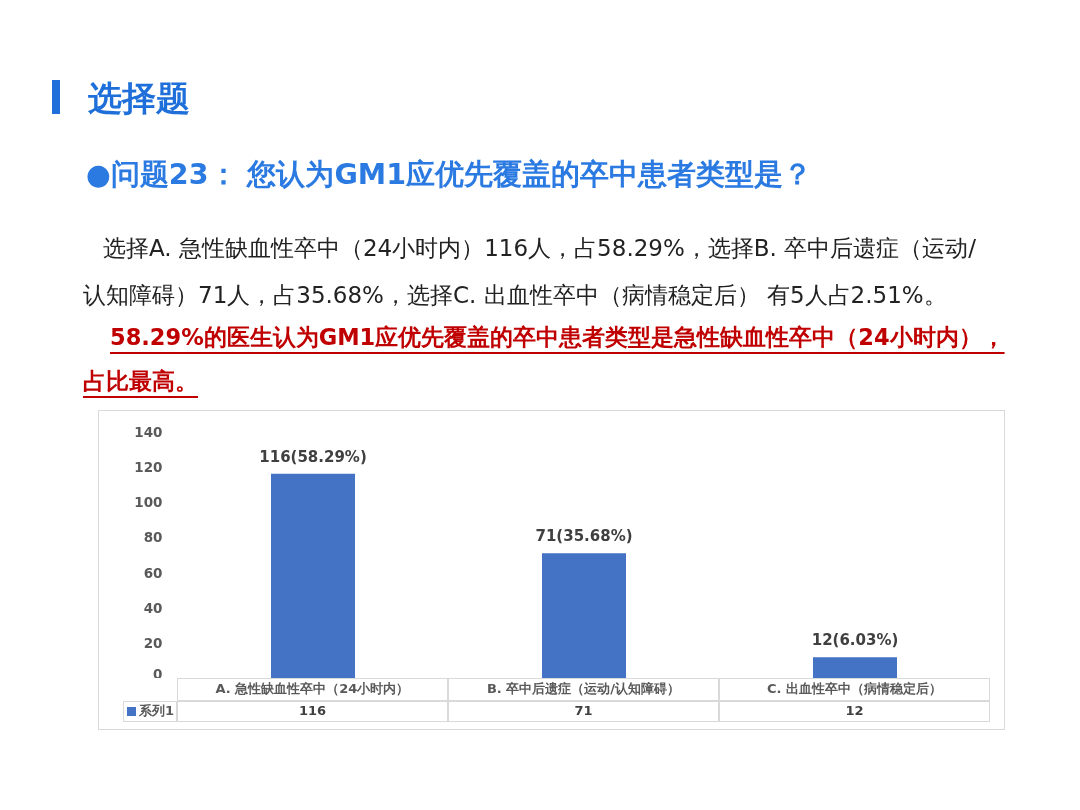 This screenshot has height=810, width=1080. What do you see at coordinates (854, 689) in the screenshot?
I see `x-tick-label: C. 出血性卒中（病情稳定后）` at bounding box center [854, 689].